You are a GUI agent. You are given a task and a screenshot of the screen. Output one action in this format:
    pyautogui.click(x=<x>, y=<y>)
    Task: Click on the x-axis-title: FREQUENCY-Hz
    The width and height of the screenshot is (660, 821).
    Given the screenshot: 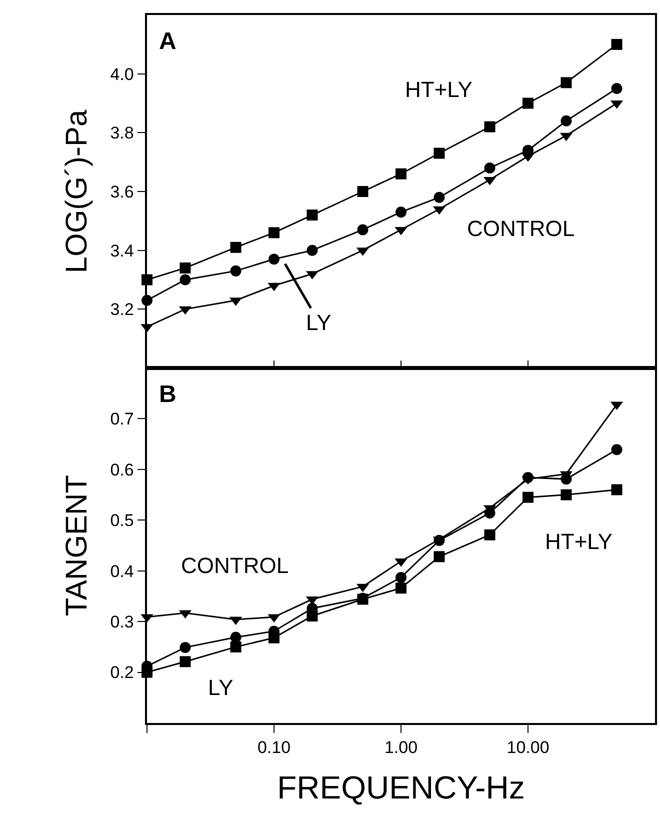 What is the action you would take?
    pyautogui.click(x=401, y=788)
    